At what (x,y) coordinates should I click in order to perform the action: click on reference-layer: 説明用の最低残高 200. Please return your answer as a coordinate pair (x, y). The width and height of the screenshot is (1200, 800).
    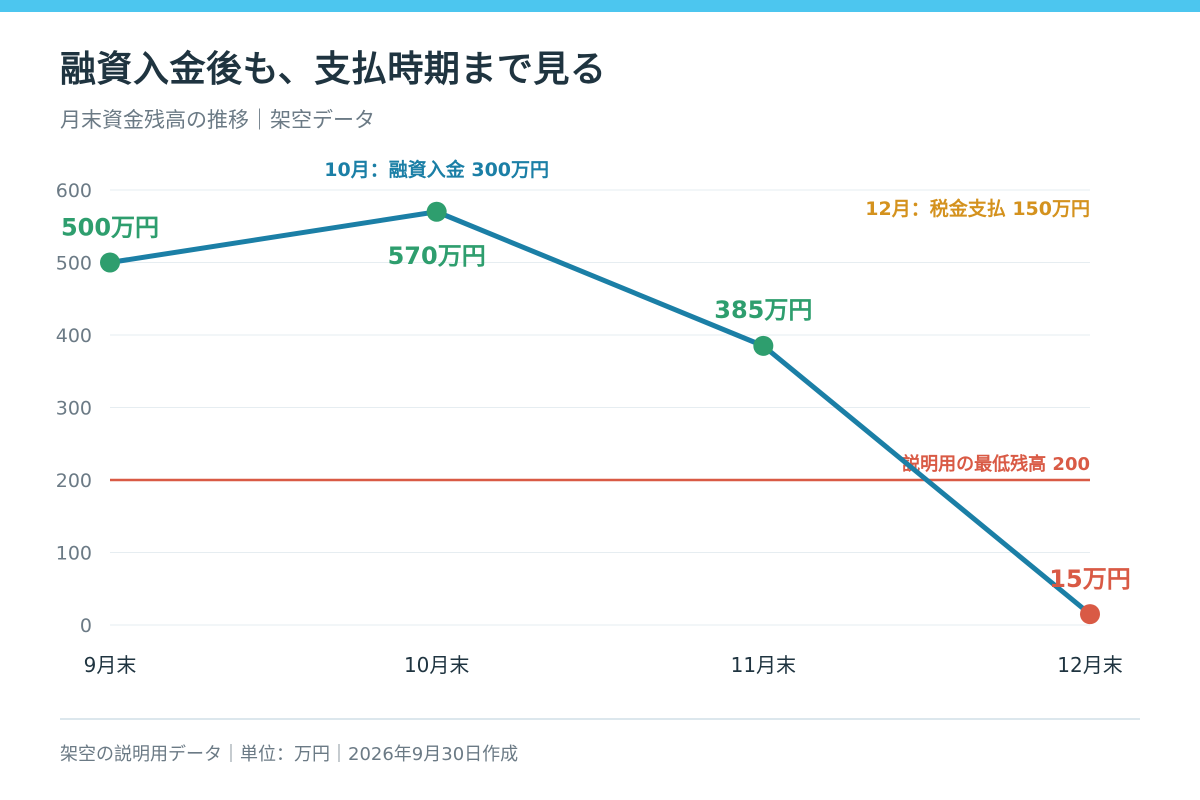
    Looking at the image, I should click on (600, 467).